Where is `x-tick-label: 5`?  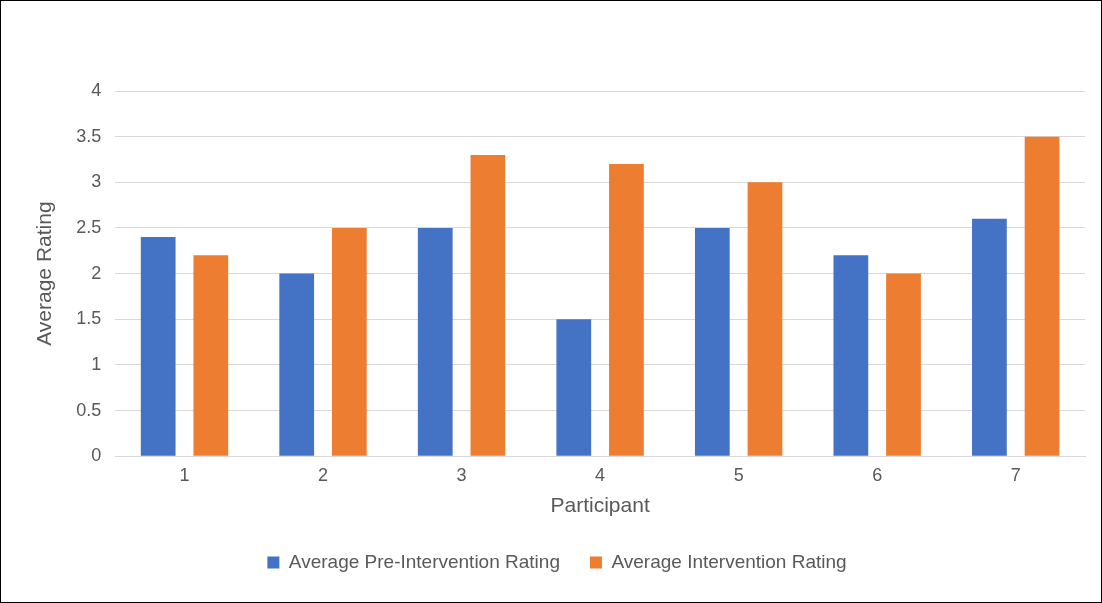 x-tick-label: 5 is located at coordinates (738, 474).